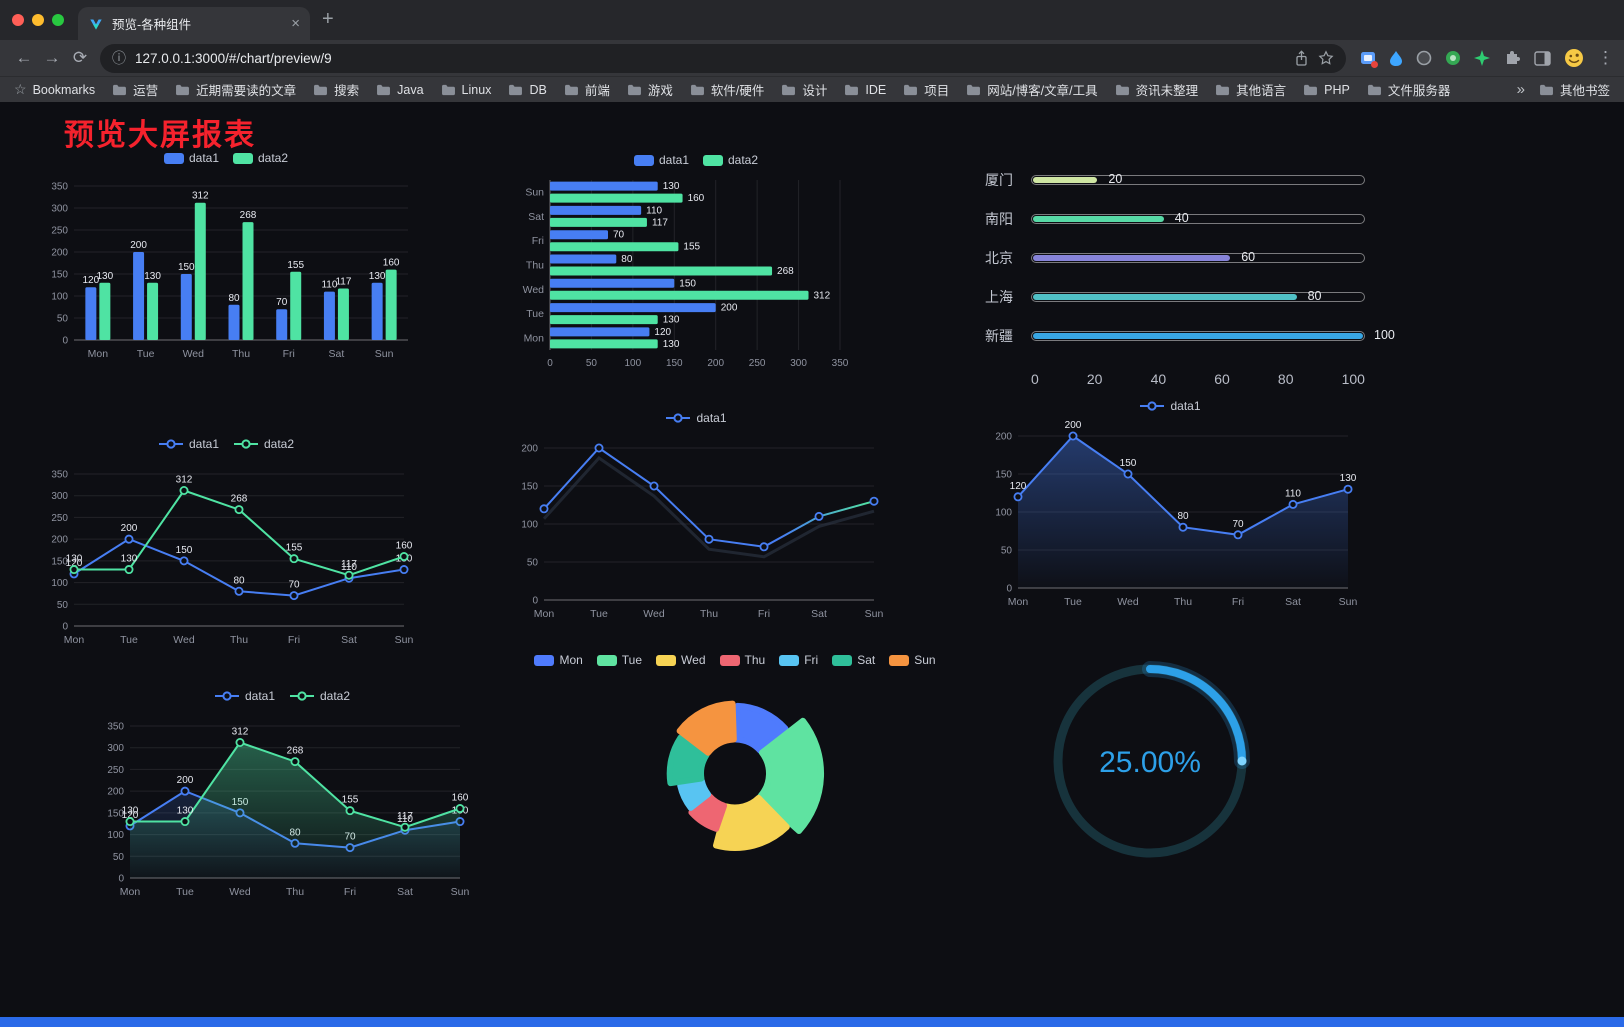 This screenshot has height=1027, width=1624. Describe the element at coordinates (1152, 406) in the screenshot. I see `legend-marker` at that location.